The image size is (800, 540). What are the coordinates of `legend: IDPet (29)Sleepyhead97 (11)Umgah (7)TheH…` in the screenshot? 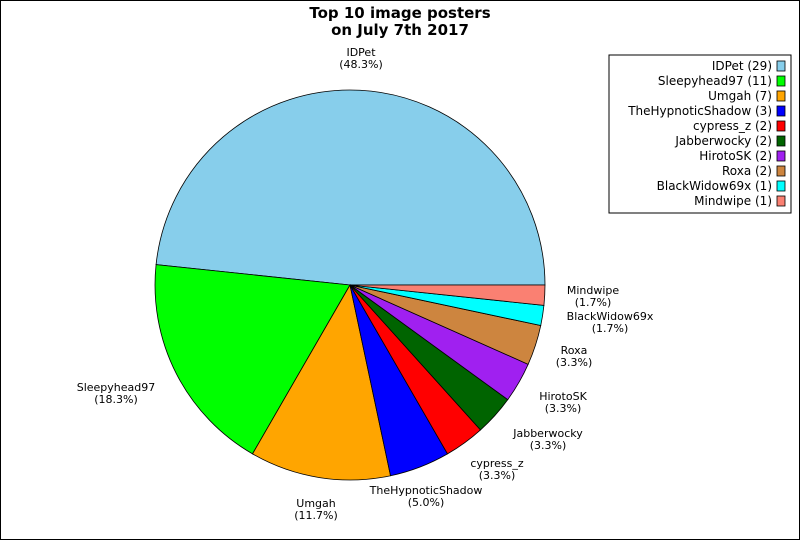 It's located at (700, 134).